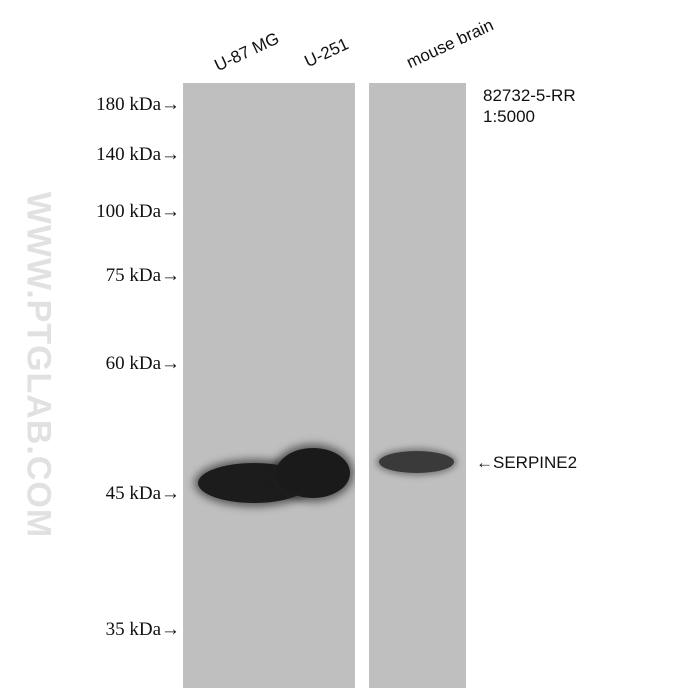  Describe the element at coordinates (416, 462) in the screenshot. I see `band-mouse-brain` at that location.